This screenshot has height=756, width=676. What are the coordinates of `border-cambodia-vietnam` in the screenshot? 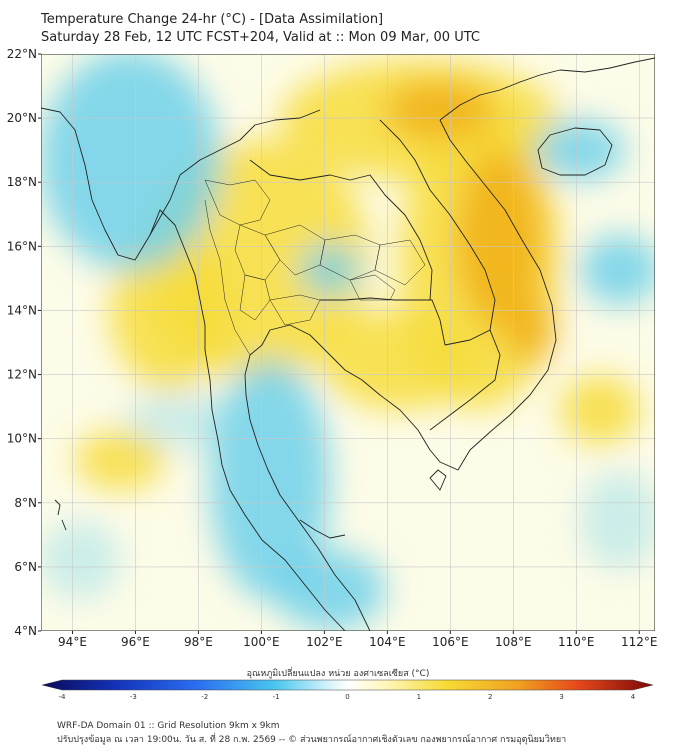 It's located at (465, 380).